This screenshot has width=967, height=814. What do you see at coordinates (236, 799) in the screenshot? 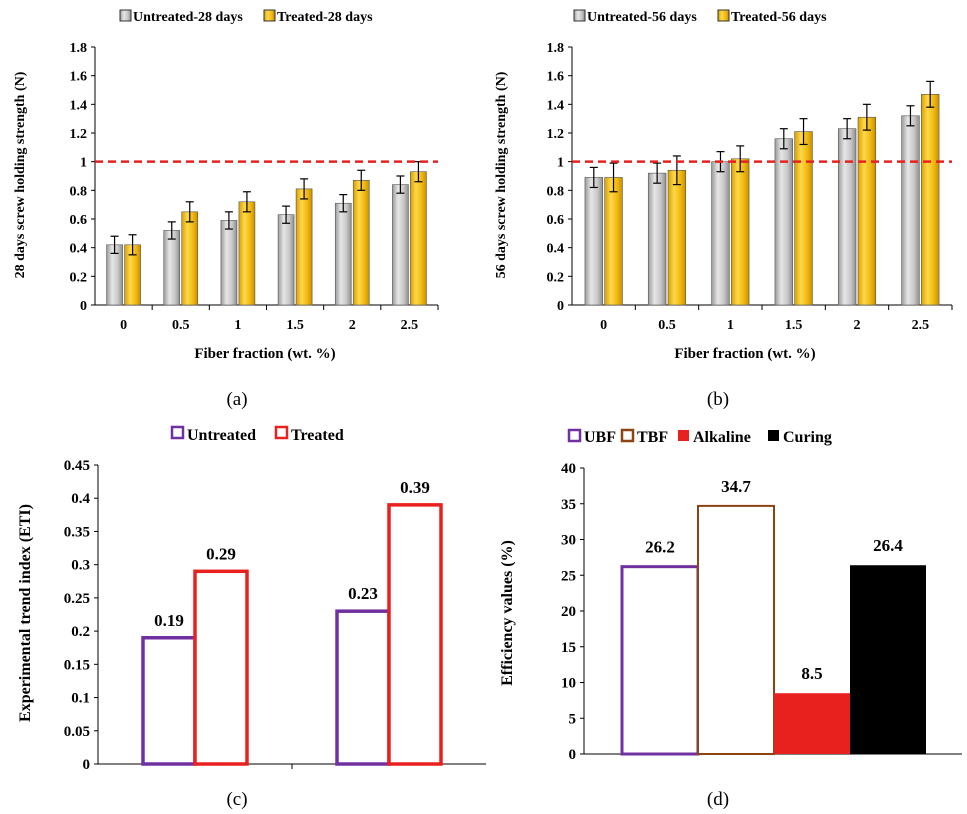
I see `panel-label-c: (c)` at bounding box center [236, 799].